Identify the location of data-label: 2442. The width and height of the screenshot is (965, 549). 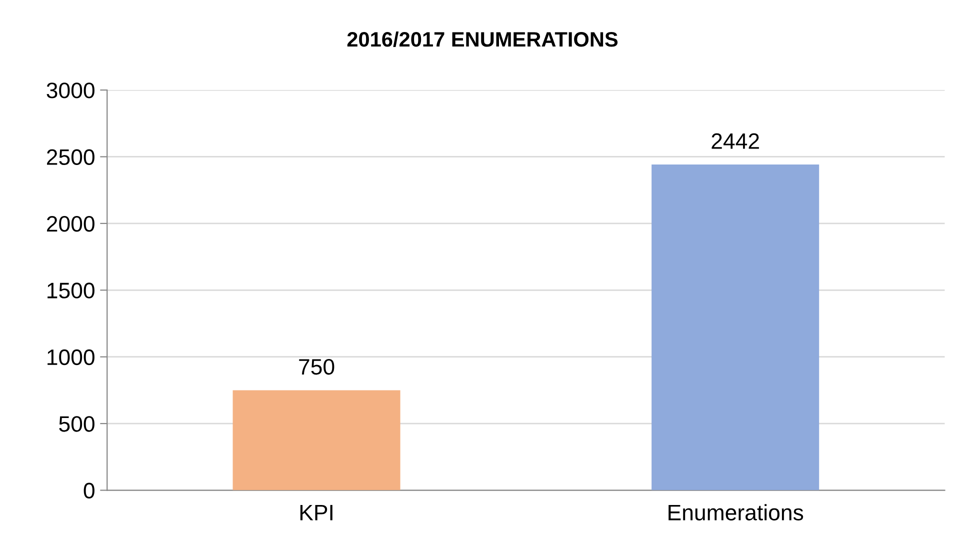
(735, 141).